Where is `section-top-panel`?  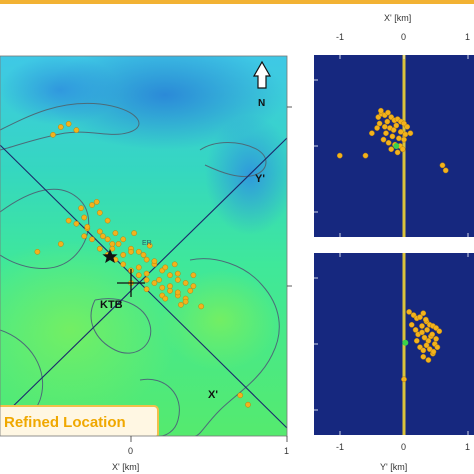
section-top-panel is located at coordinates (394, 146).